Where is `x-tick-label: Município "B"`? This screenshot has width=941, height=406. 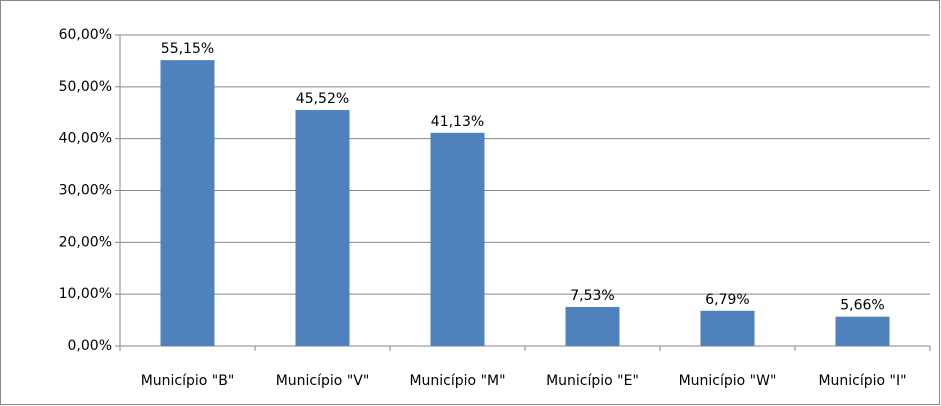
x-tick-label: Município "B" is located at coordinates (188, 381).